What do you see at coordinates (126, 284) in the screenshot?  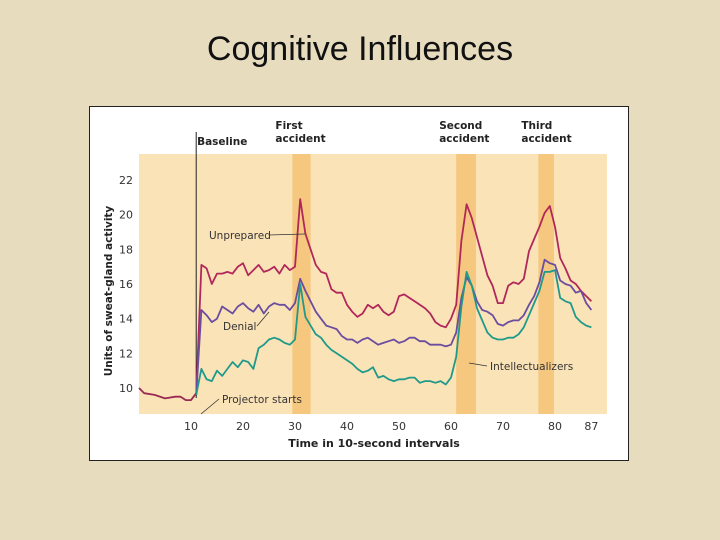 I see `y-tick-16: 16` at bounding box center [126, 284].